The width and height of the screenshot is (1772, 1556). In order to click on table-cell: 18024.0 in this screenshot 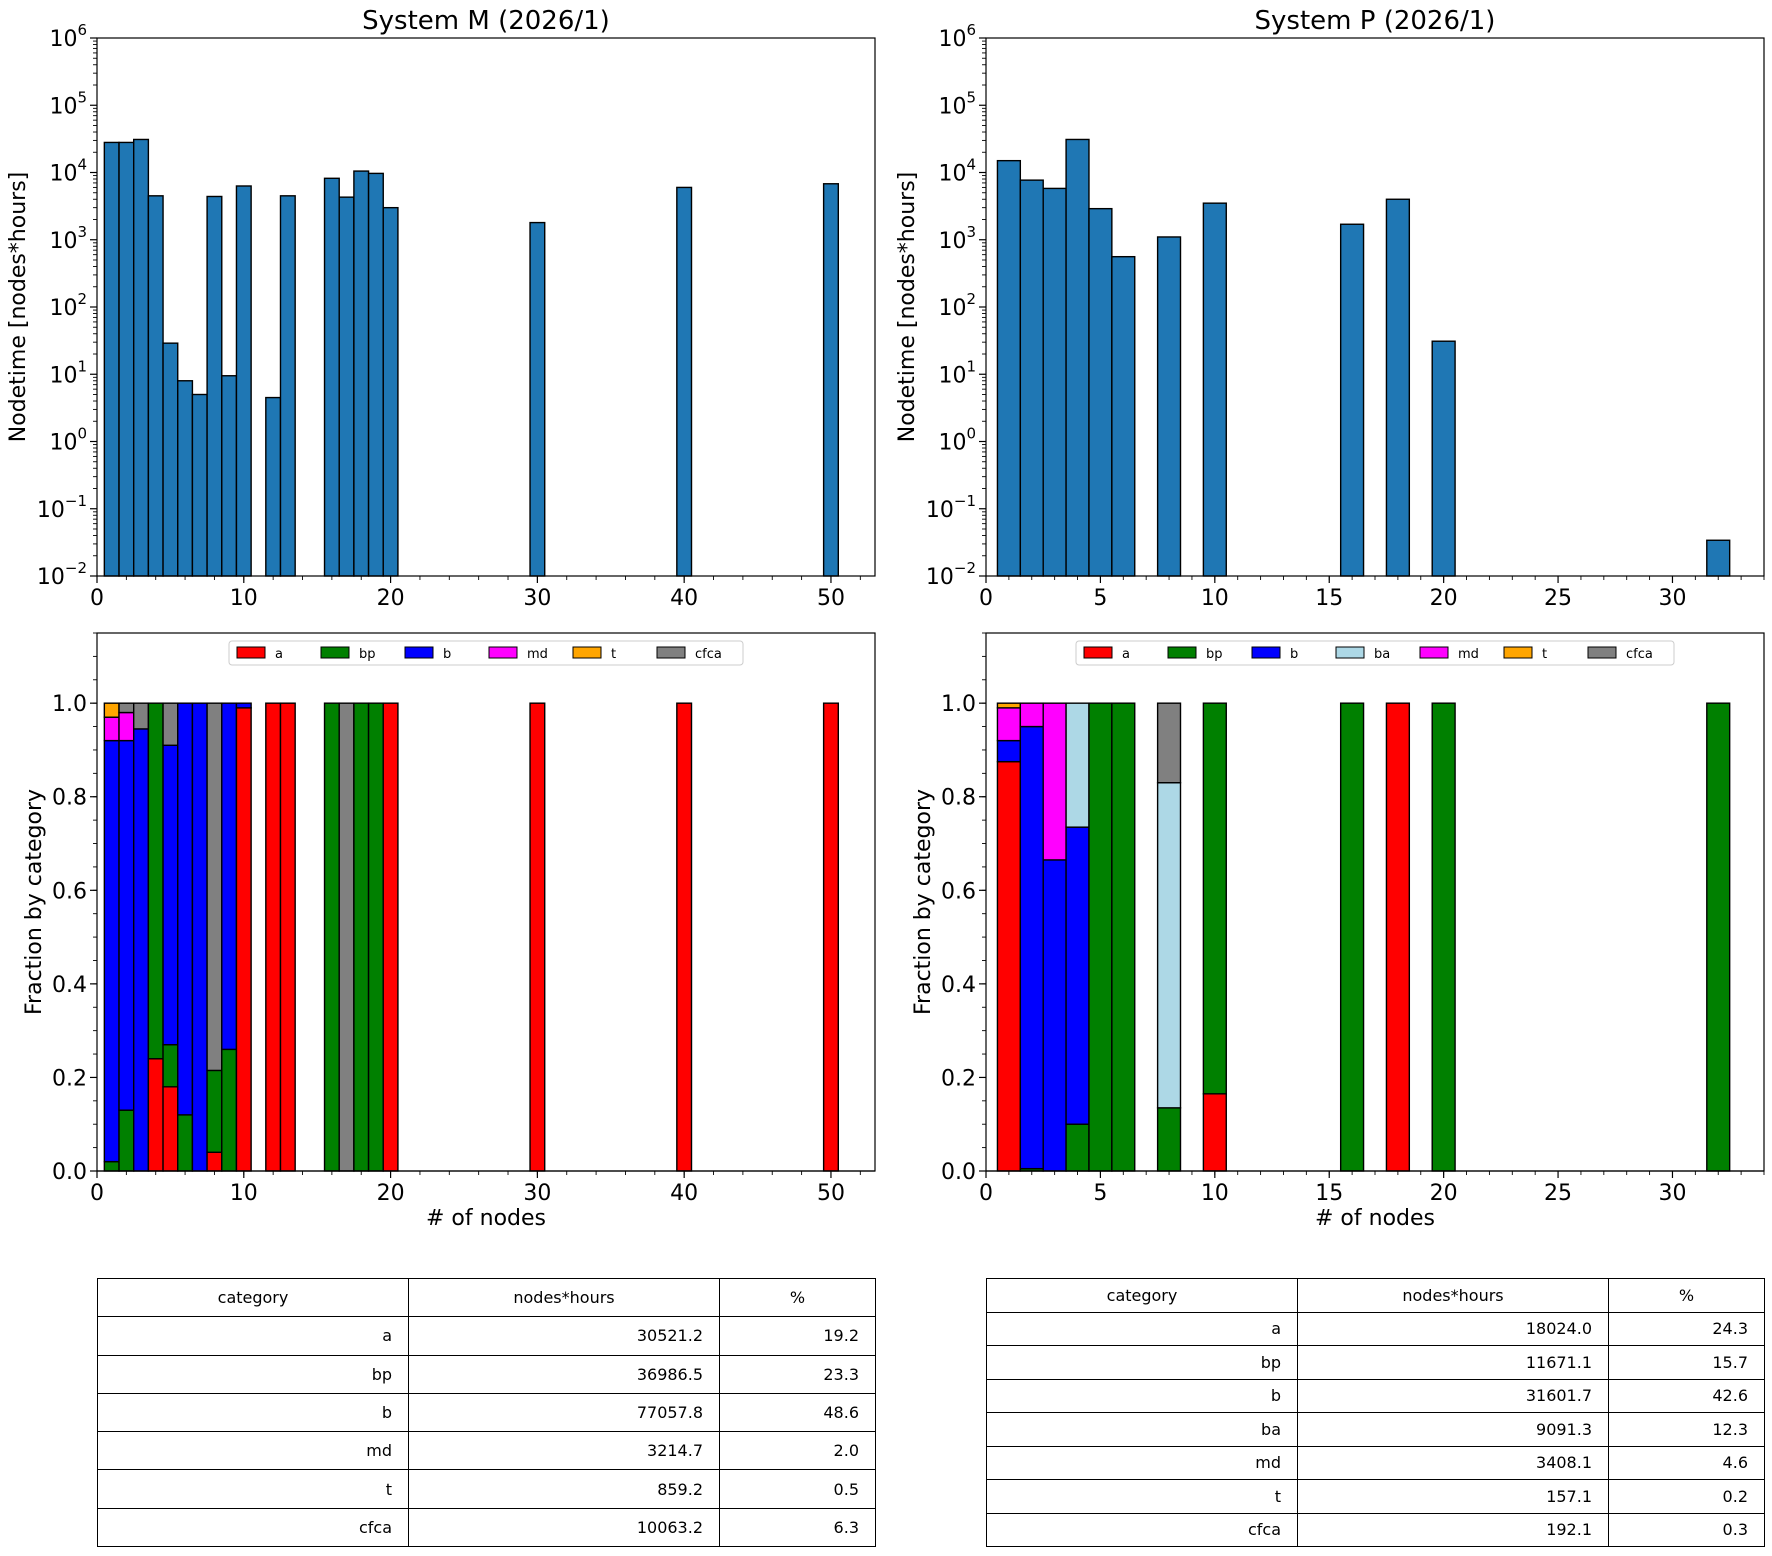, I will do `click(1453, 1328)`.